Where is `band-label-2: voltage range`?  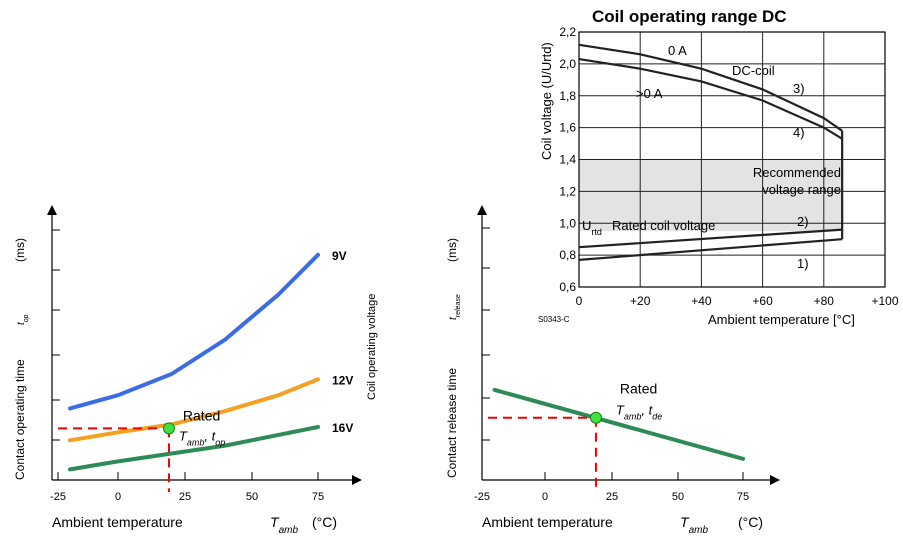
band-label-2: voltage range is located at coordinates (801, 189).